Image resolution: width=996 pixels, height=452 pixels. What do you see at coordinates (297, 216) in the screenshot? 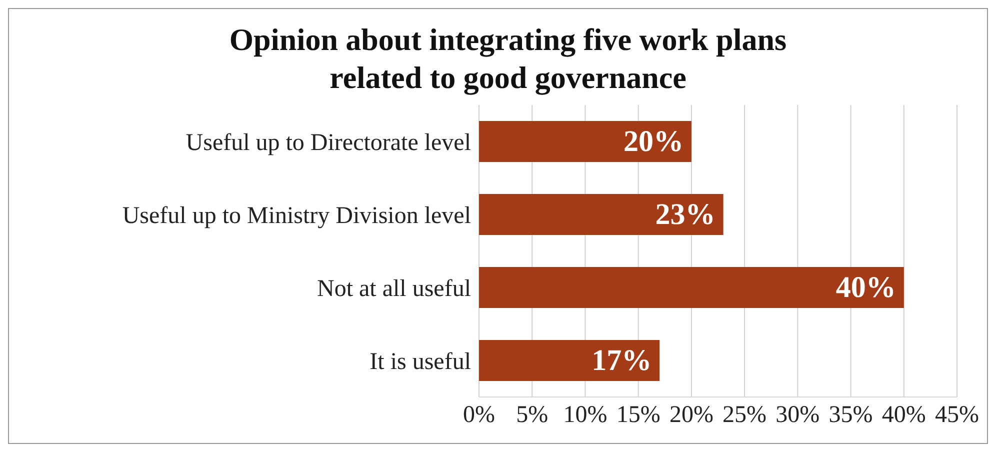
I see `y-tick-label: Useful up to Ministry Division level` at bounding box center [297, 216].